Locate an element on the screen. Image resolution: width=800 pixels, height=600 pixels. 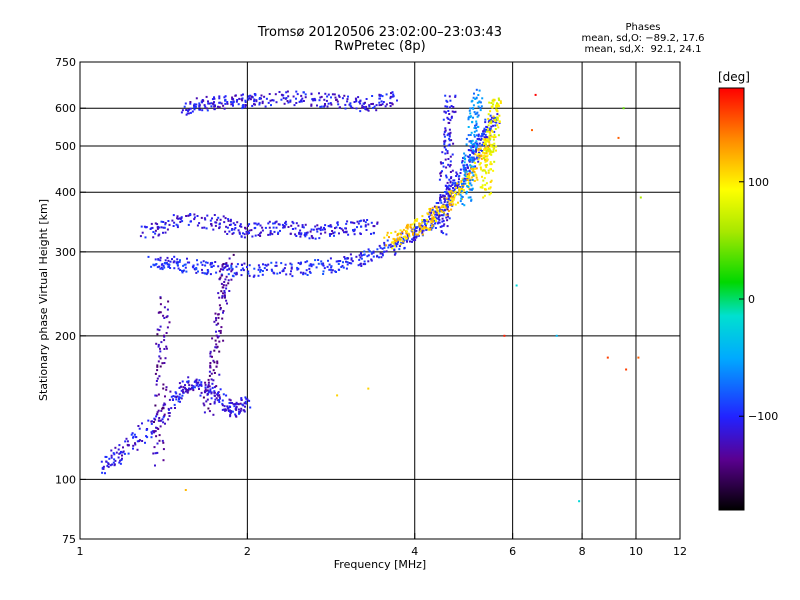
x-tick-label: 4 is located at coordinates (414, 551).